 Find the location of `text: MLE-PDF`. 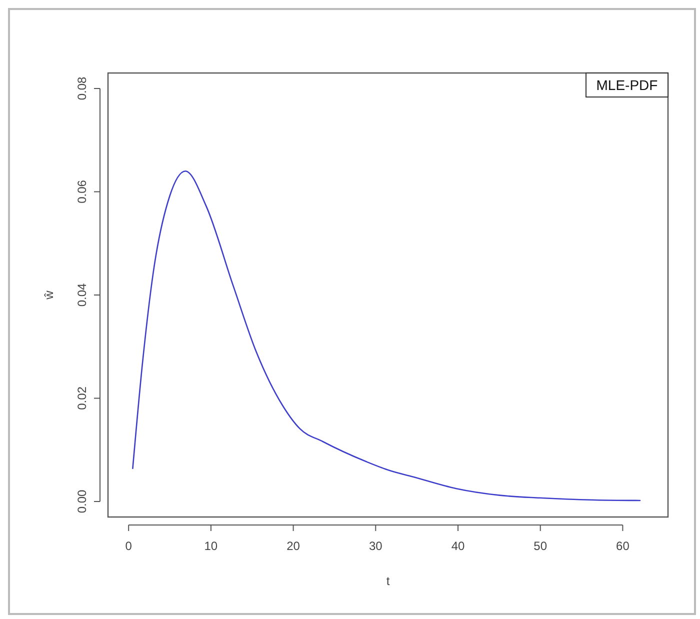

text: MLE-PDF is located at coordinates (627, 85).